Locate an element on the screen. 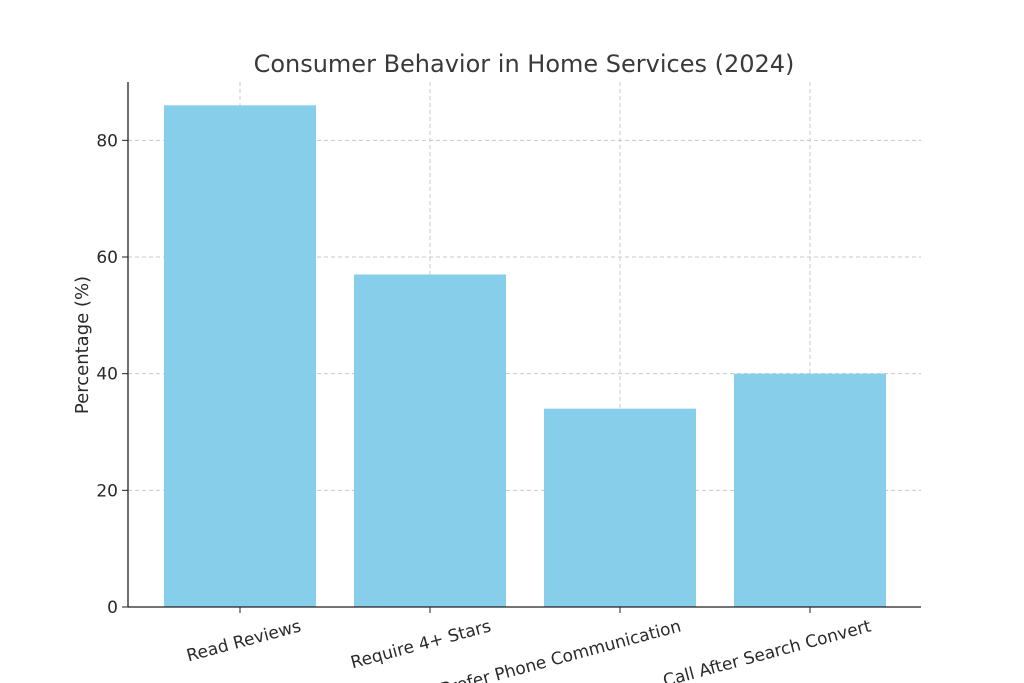  x-tick-label: Require 4+ Stars is located at coordinates (421, 644).